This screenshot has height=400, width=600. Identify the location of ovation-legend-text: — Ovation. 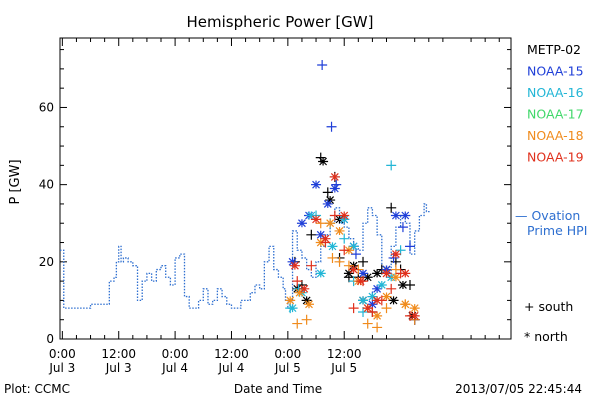
(547, 215).